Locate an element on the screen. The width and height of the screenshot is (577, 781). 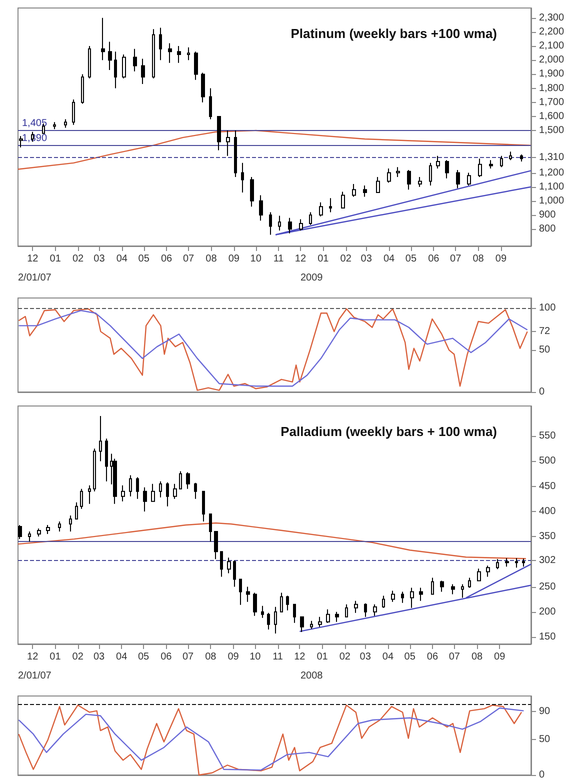
y-tick-label: 1,310 is located at coordinates (551, 157).